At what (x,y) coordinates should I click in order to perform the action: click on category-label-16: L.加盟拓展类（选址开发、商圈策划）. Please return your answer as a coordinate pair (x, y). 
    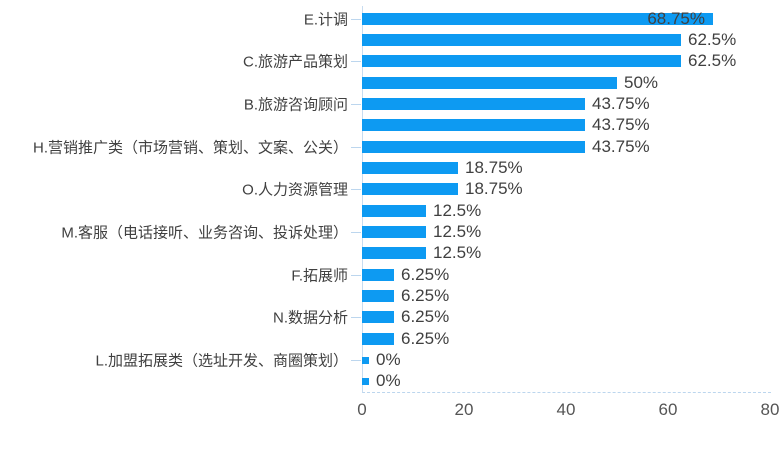
    Looking at the image, I should click on (221, 361).